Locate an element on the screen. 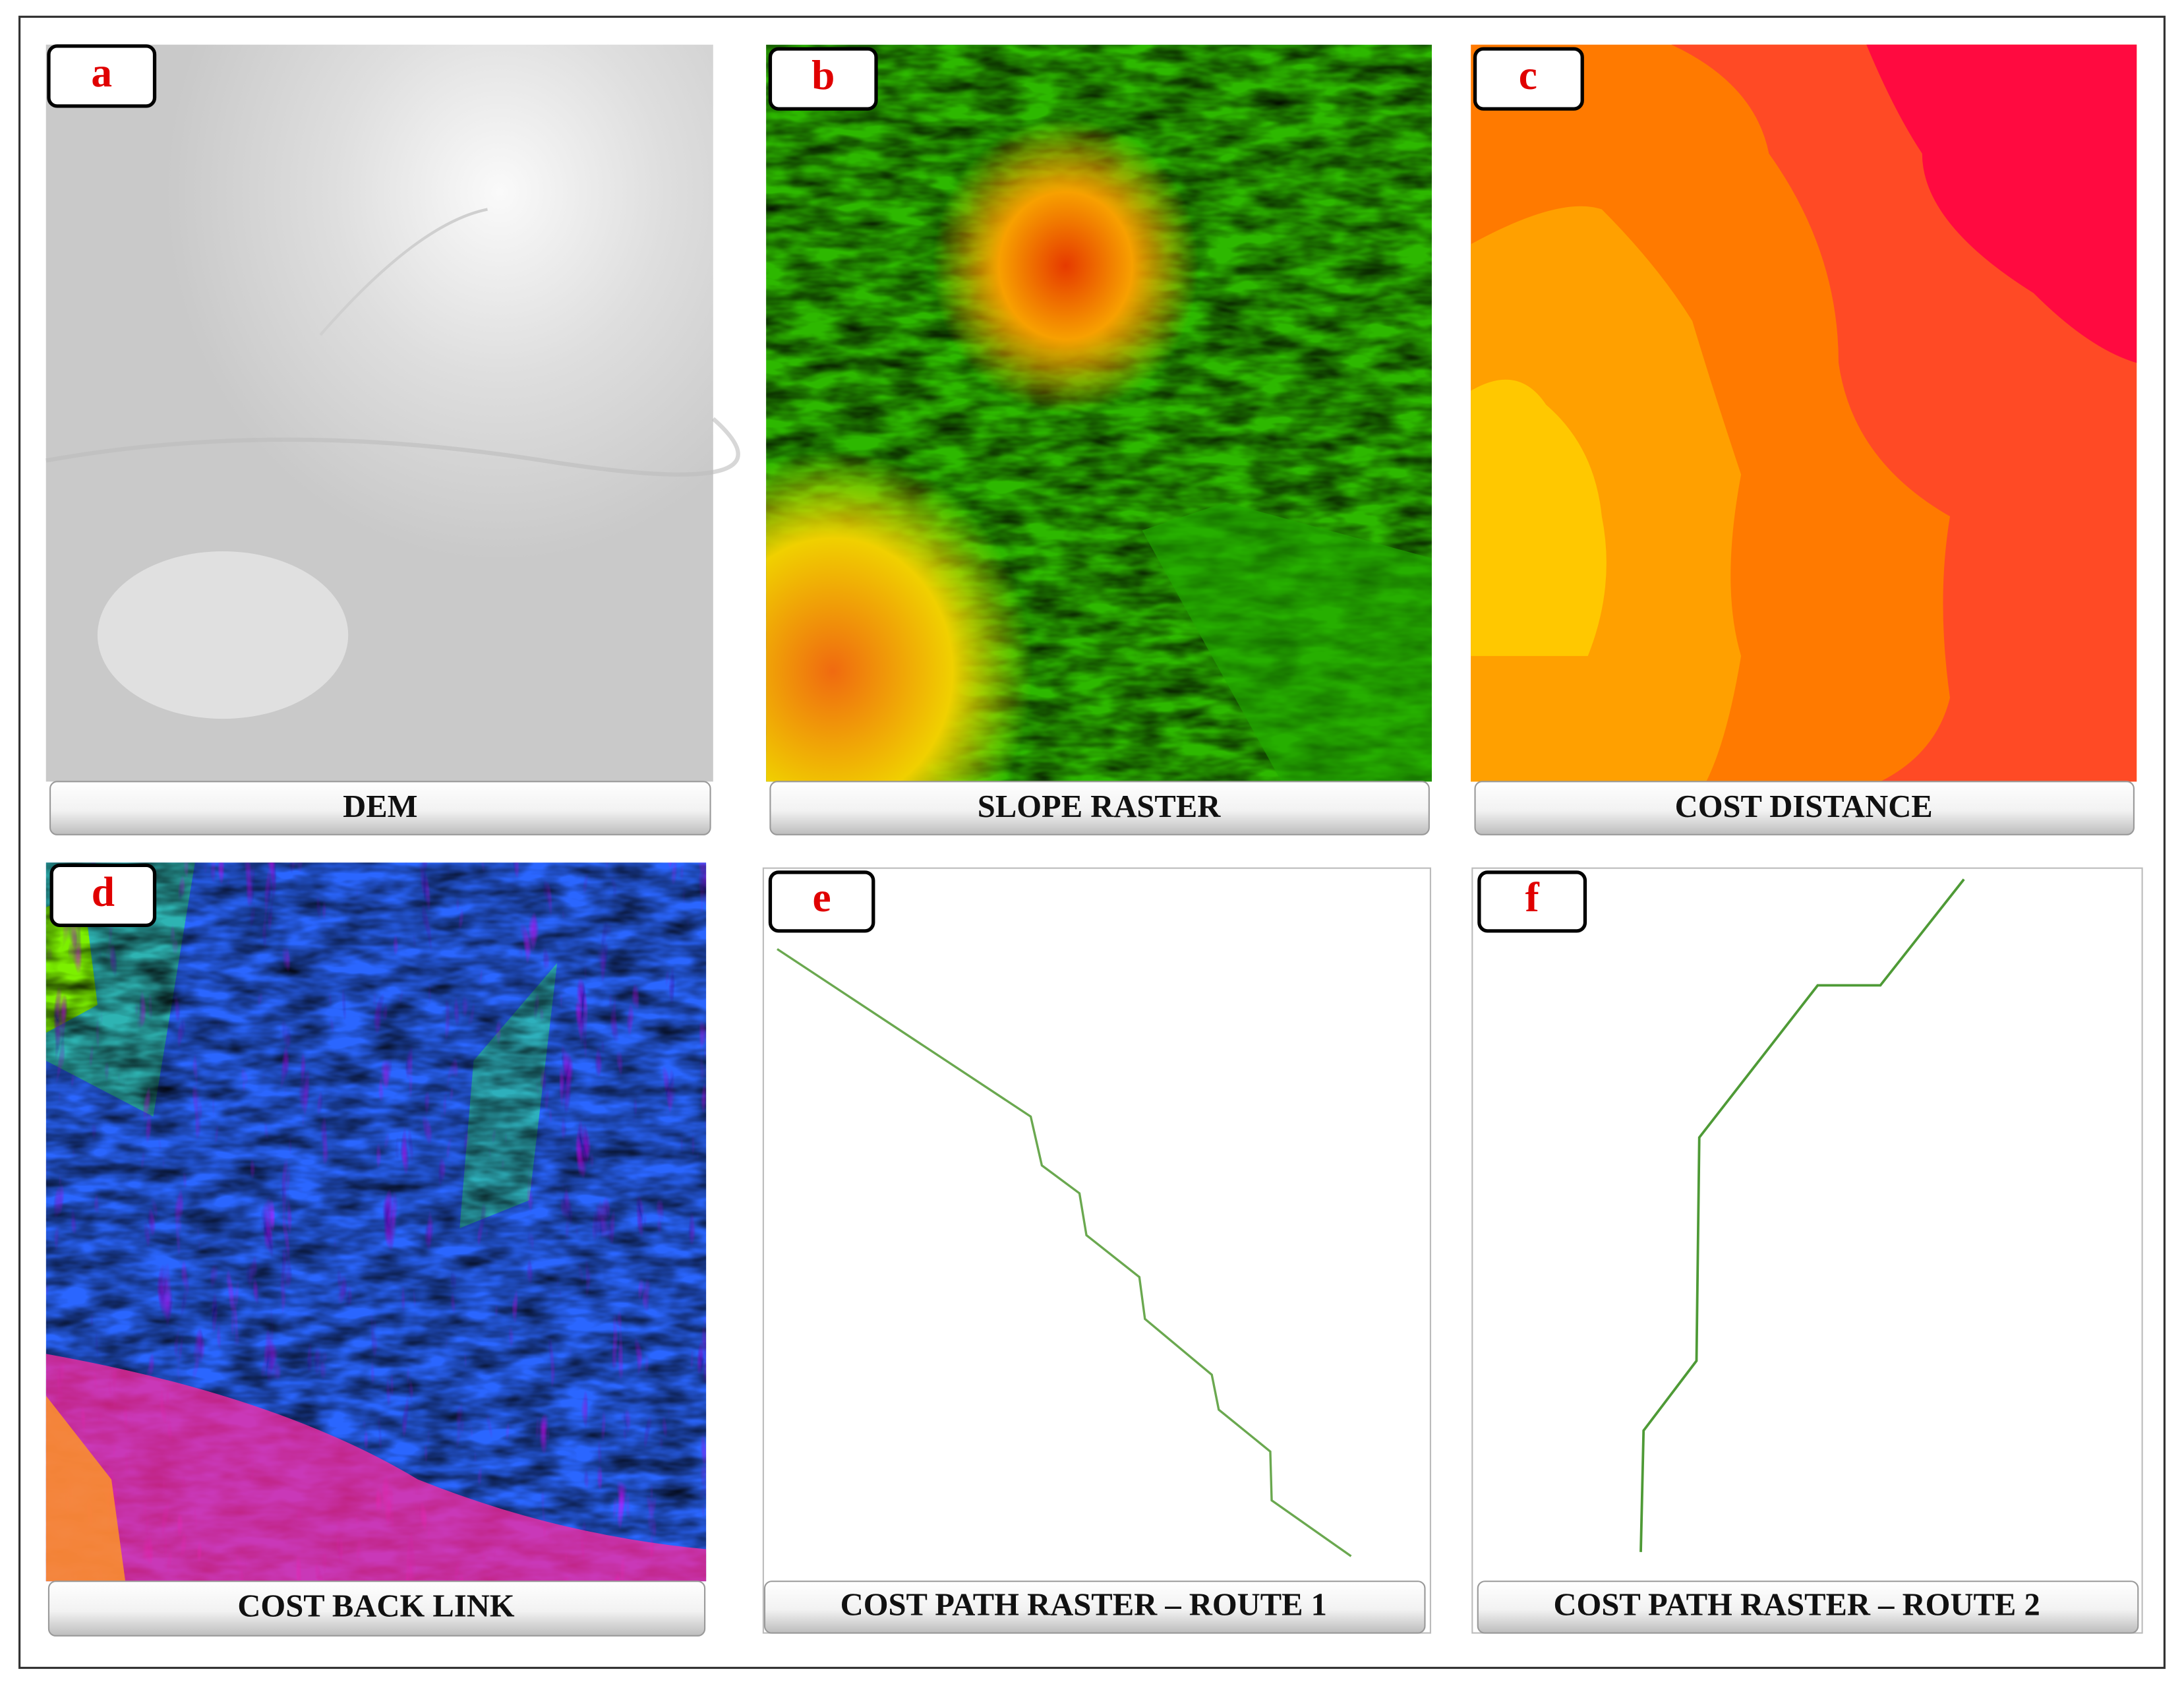 The image size is (2184, 1686). panel-letter: e is located at coordinates (822, 897).